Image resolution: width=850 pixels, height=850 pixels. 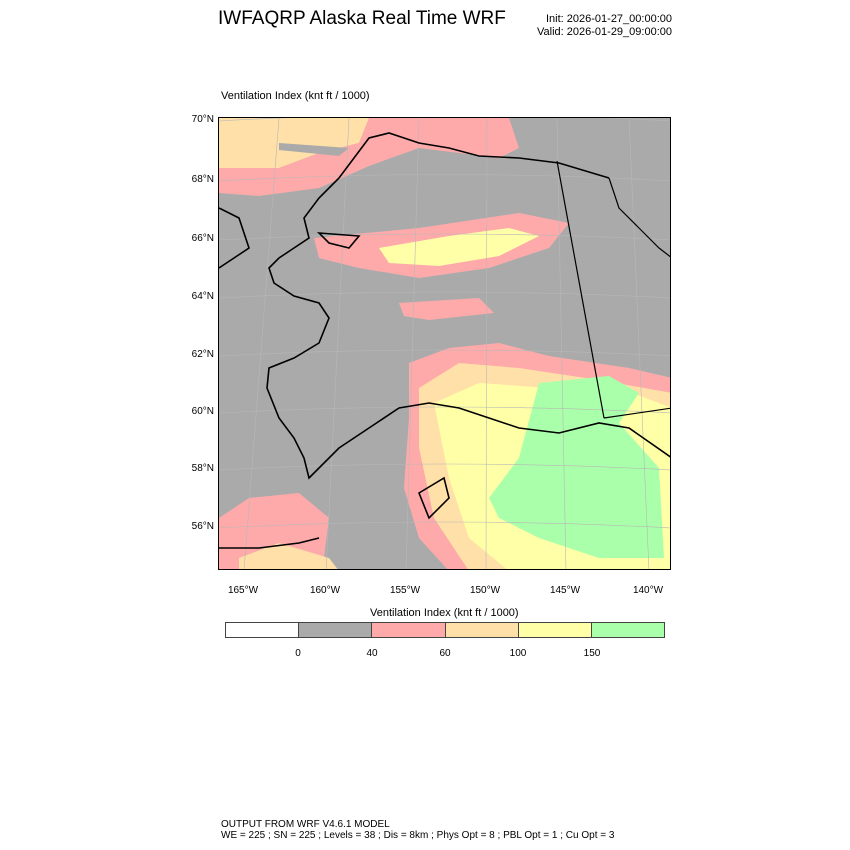 I want to click on lat-label: 58°N, so click(x=202, y=468).